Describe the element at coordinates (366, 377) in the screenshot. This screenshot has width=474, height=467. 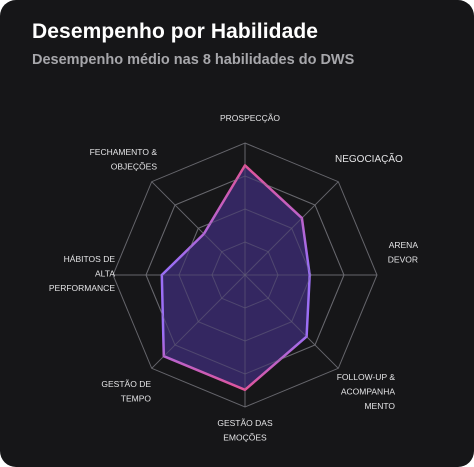
I see `axis-label-line: FOLLOW-UP &` at that location.